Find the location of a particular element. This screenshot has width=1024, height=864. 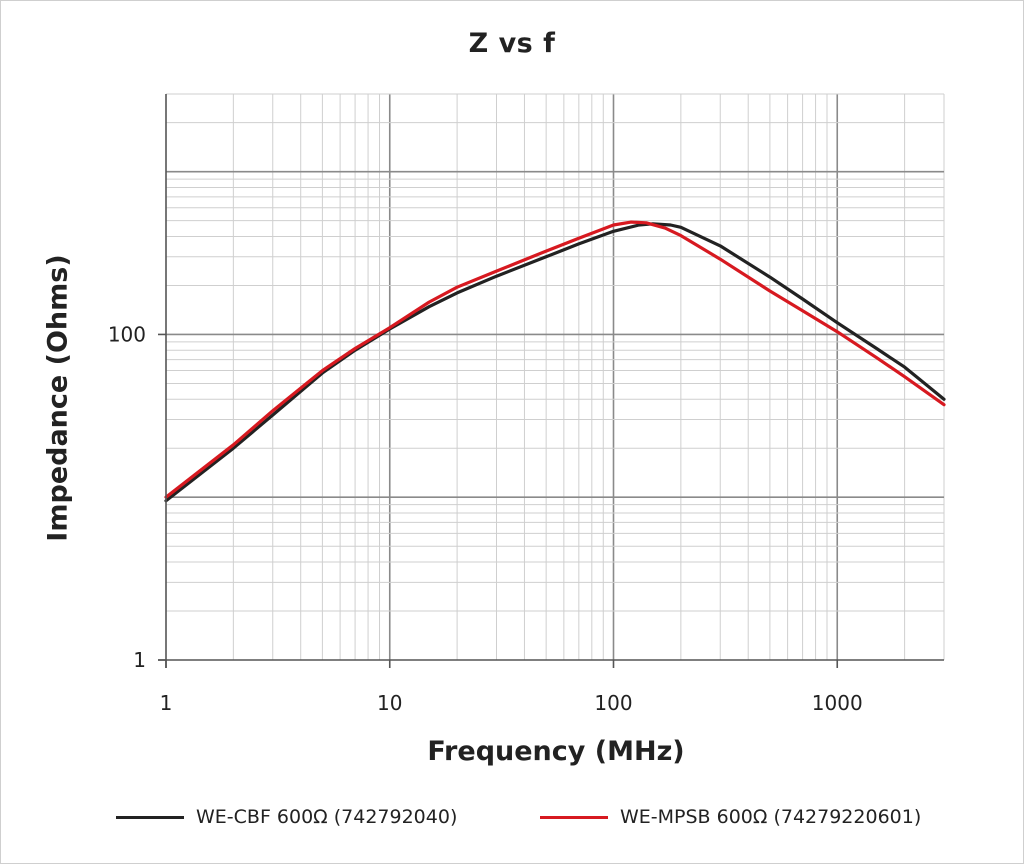

legend-item-mpsb: WE-MPSB 600Ω (74279220601) is located at coordinates (730, 817).